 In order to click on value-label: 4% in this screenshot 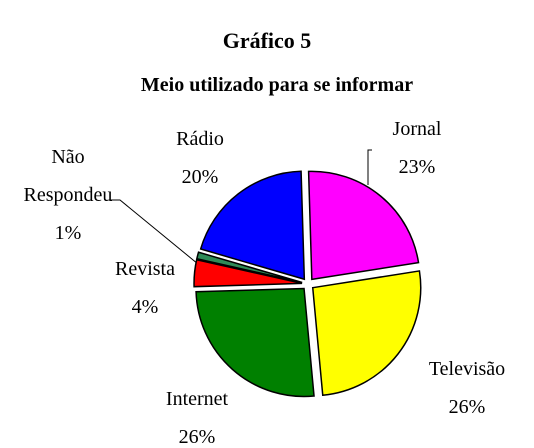, I will do `click(145, 307)`.